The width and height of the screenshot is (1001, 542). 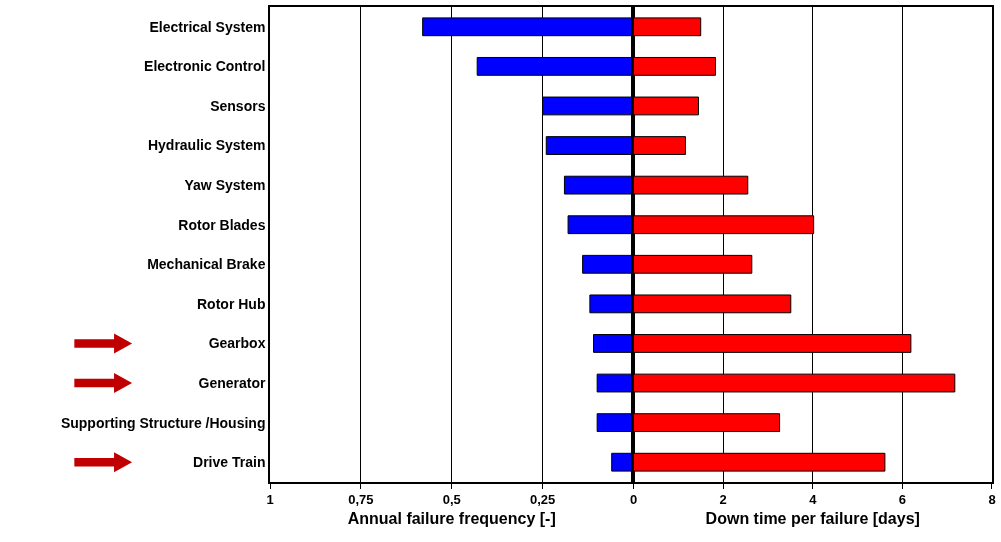 What do you see at coordinates (633, 500) in the screenshot?
I see `x-tick-label: 0` at bounding box center [633, 500].